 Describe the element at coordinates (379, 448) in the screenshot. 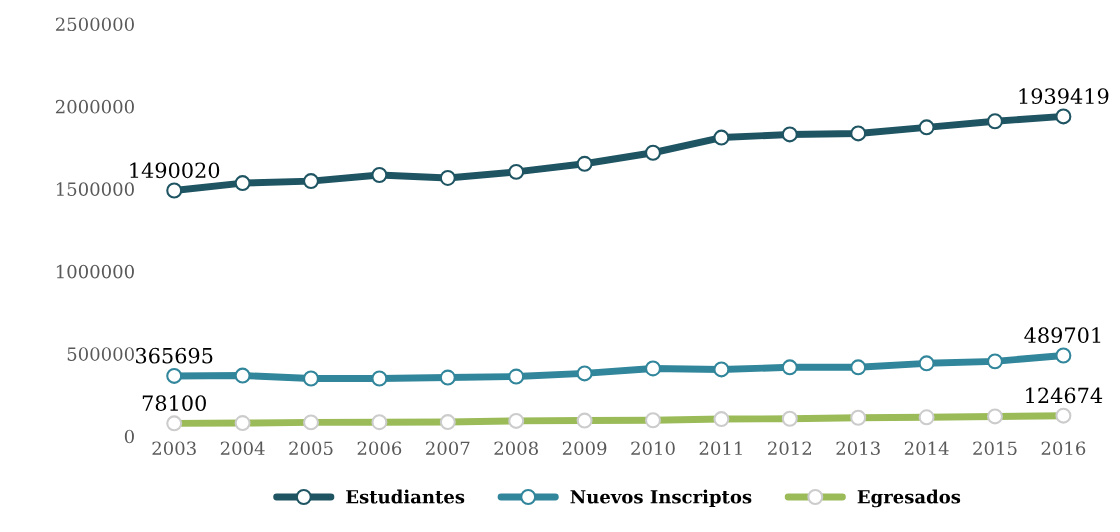

I see `x-tick-label: 2006` at that location.